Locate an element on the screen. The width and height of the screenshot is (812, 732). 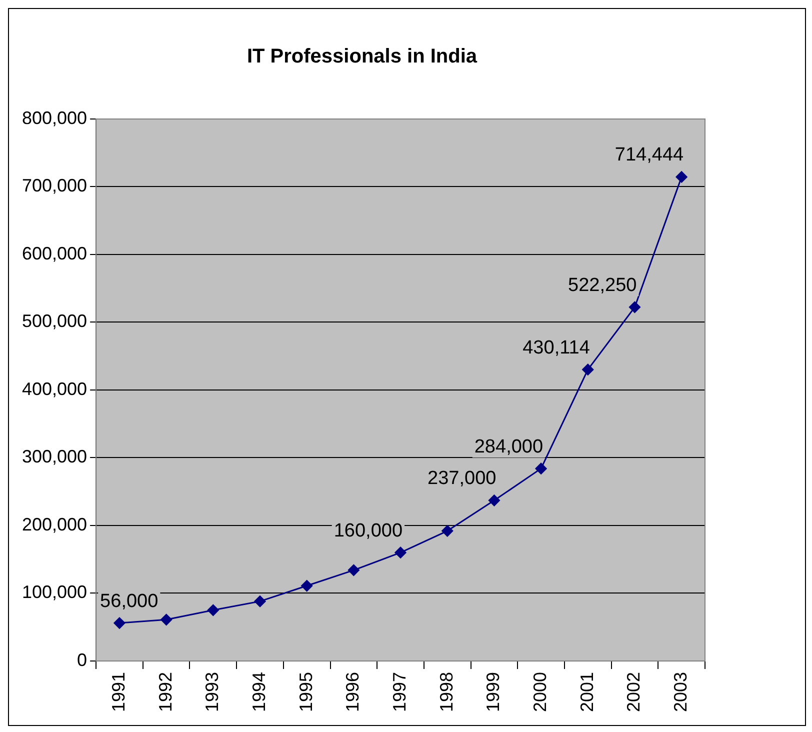
data-label: 522,250 is located at coordinates (602, 285).